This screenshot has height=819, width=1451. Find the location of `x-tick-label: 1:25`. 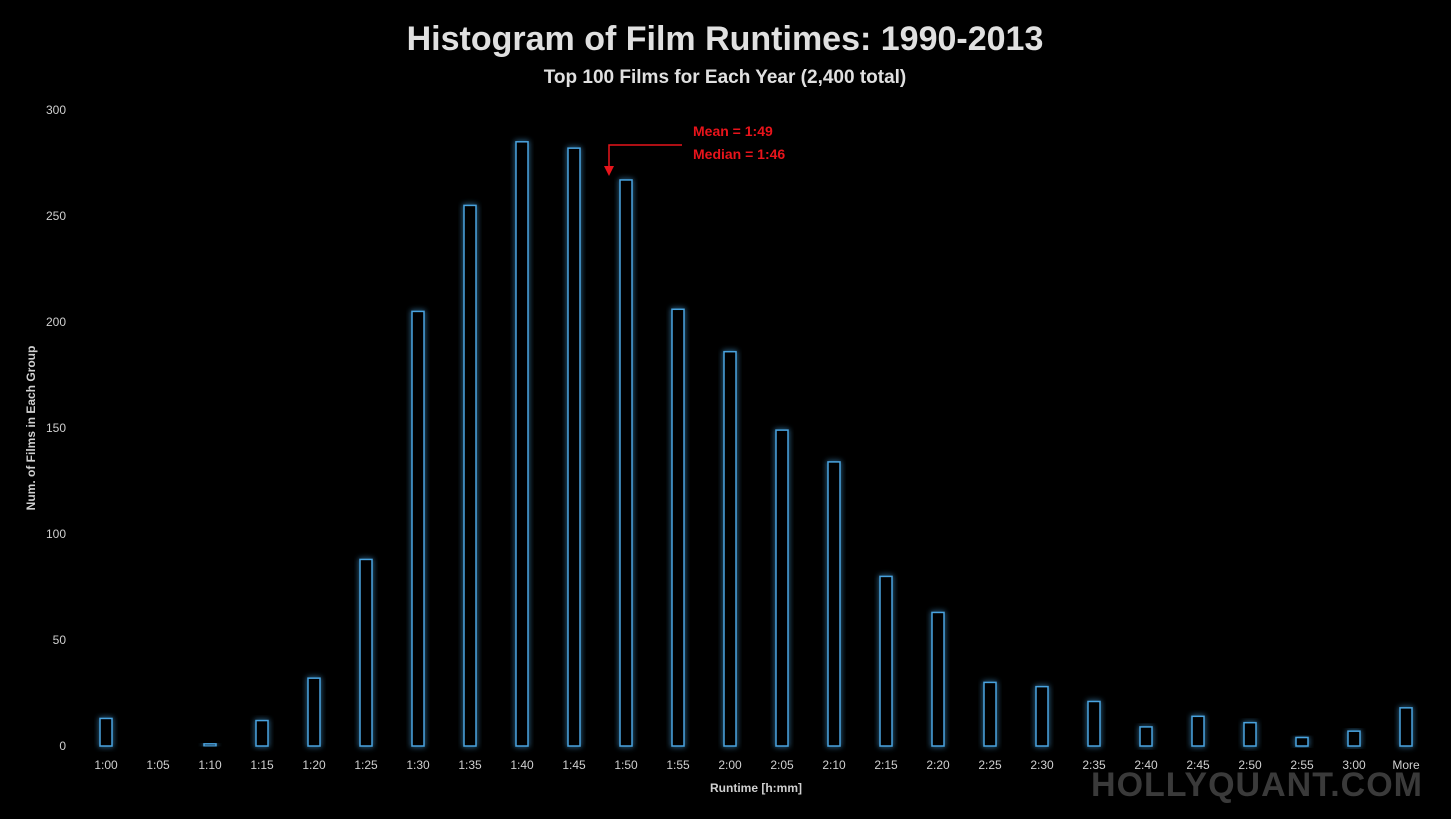

x-tick-label: 1:25 is located at coordinates (366, 765).